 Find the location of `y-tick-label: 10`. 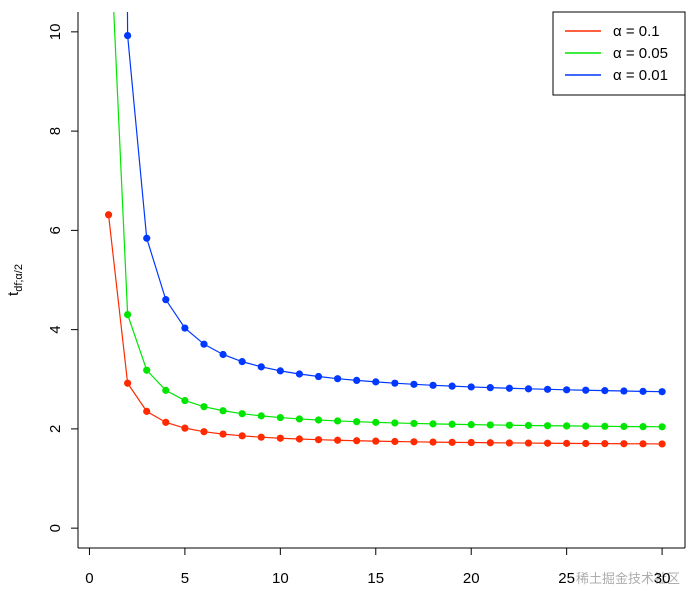

y-tick-label: 10 is located at coordinates (55, 32).